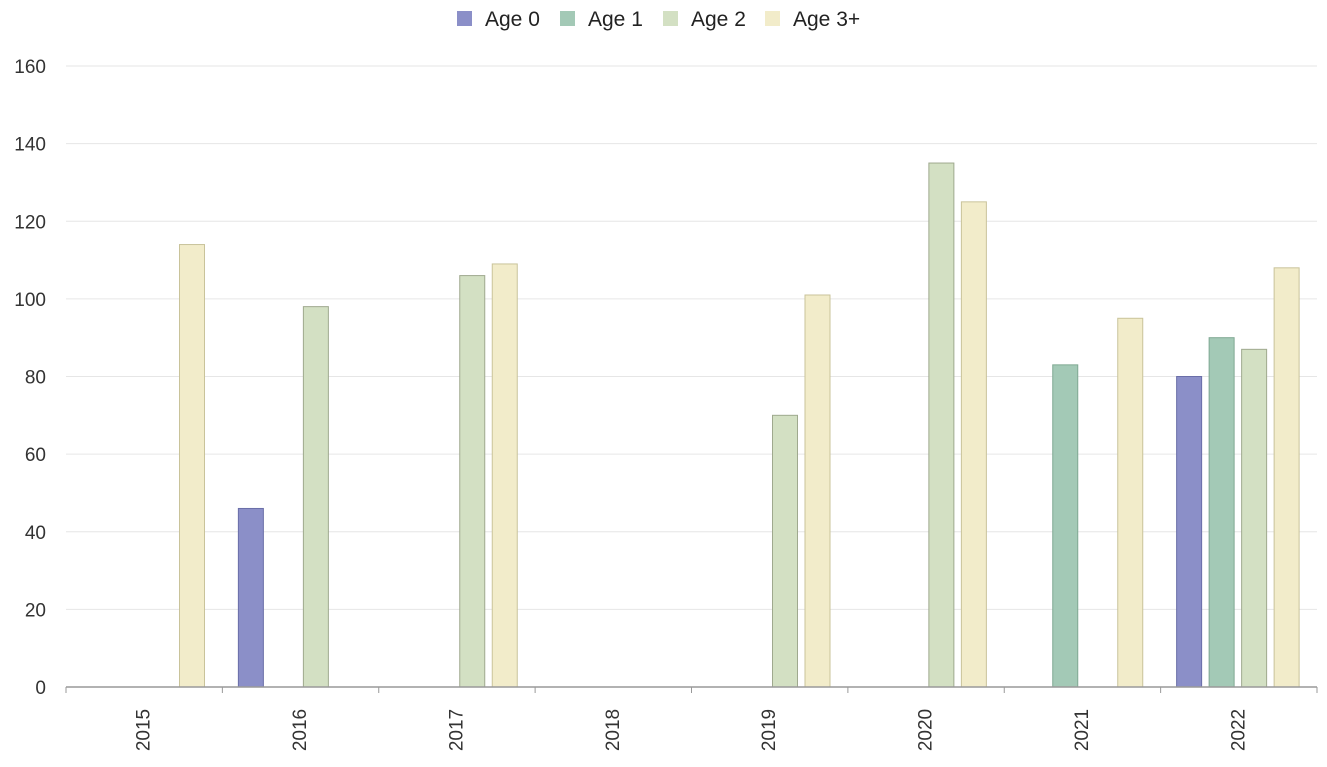 The image size is (1327, 767). Describe the element at coordinates (30, 67) in the screenshot. I see `y-tick-label: 160` at that location.